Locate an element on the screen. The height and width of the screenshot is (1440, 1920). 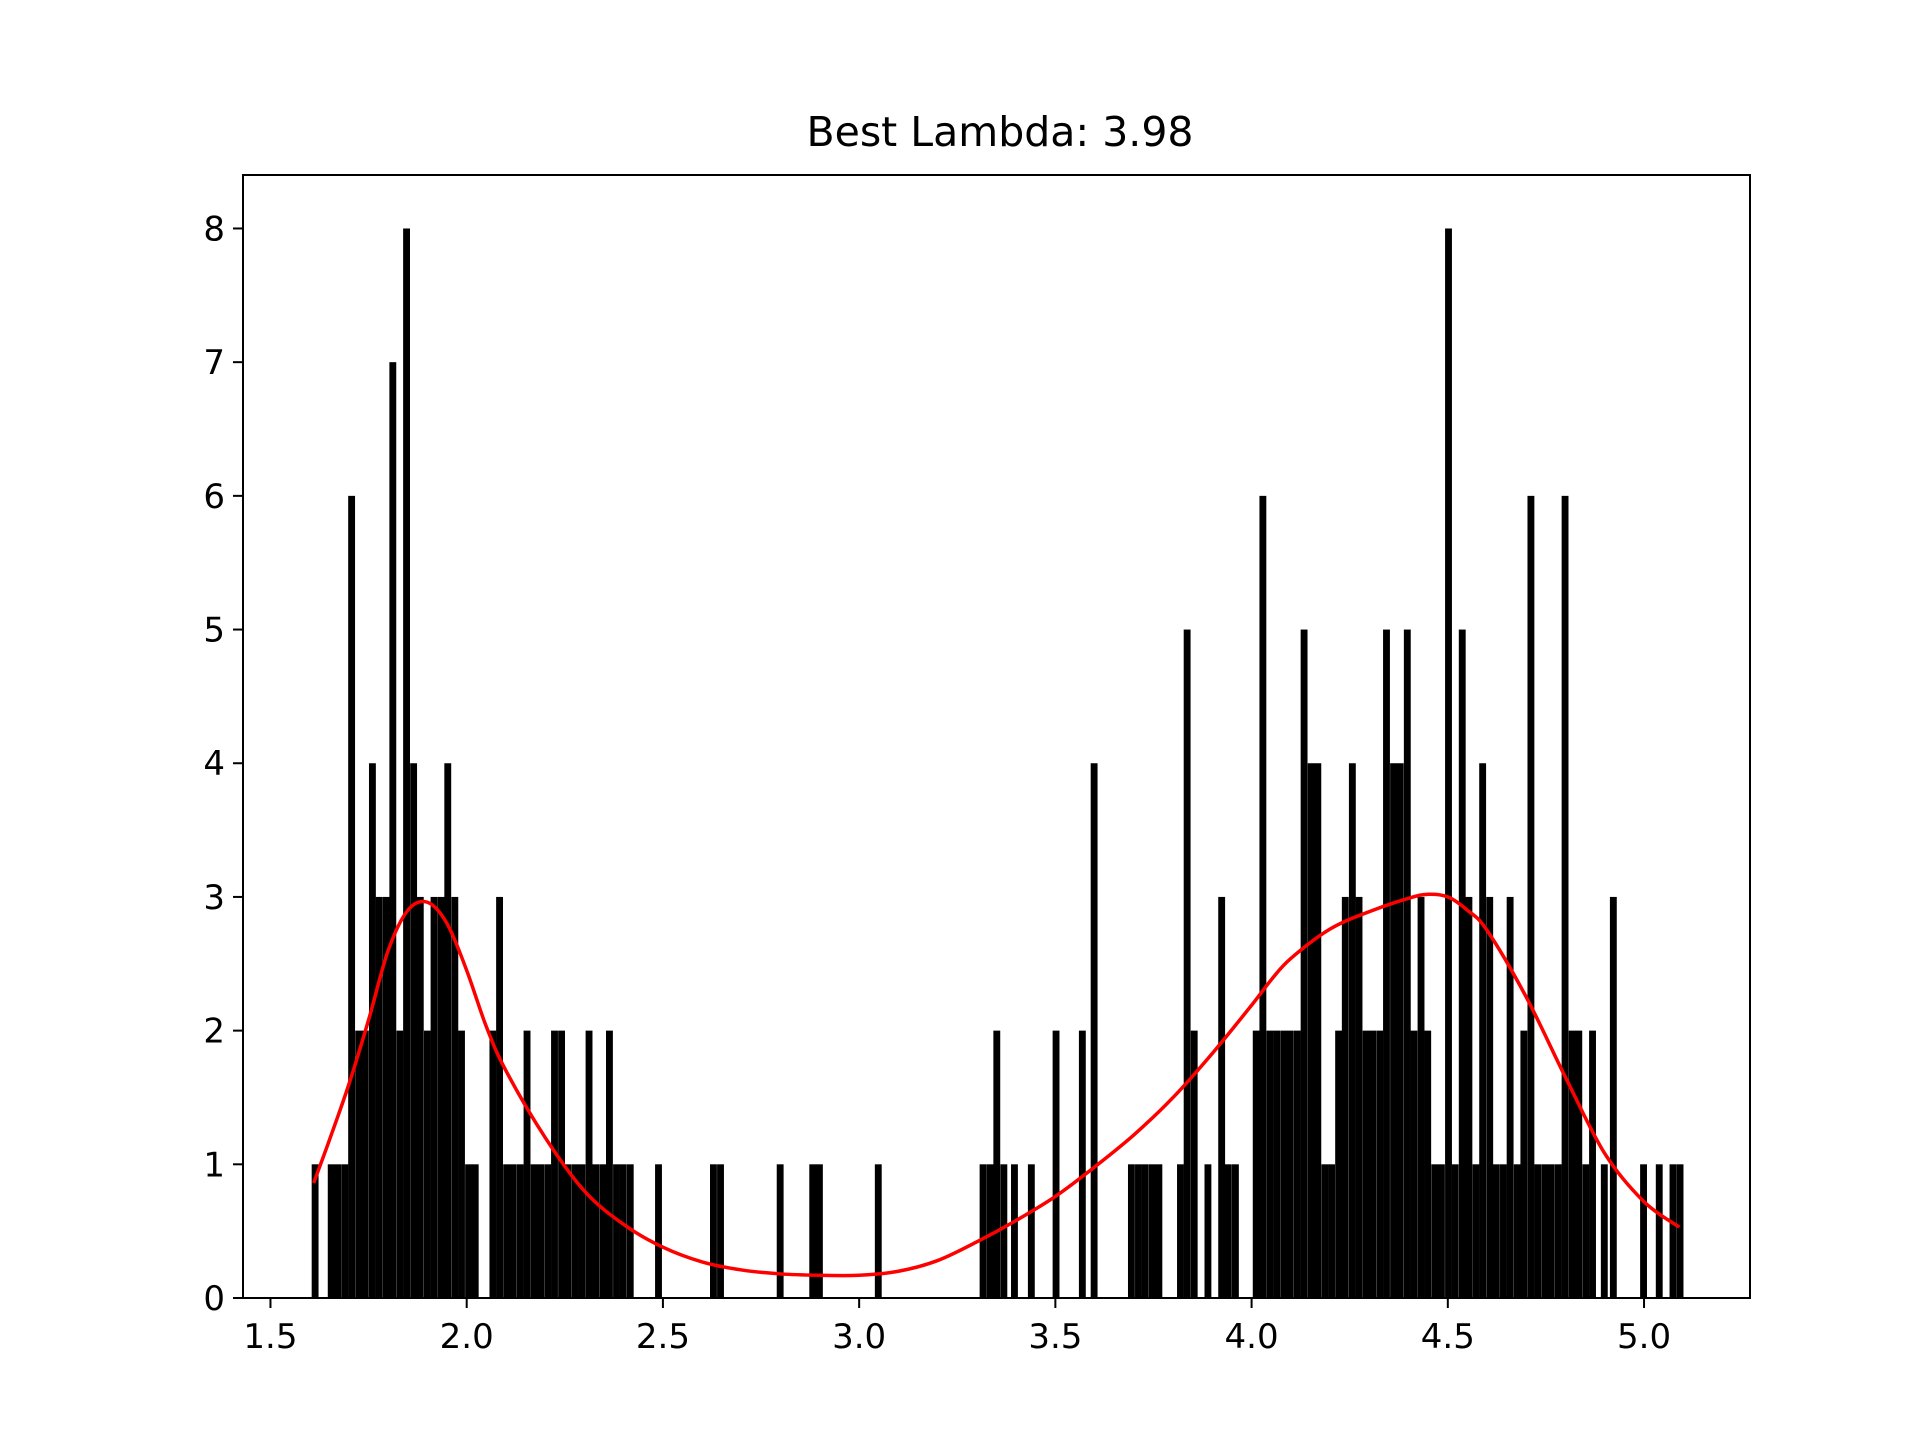
y-tick-label: 6 is located at coordinates (214, 497).